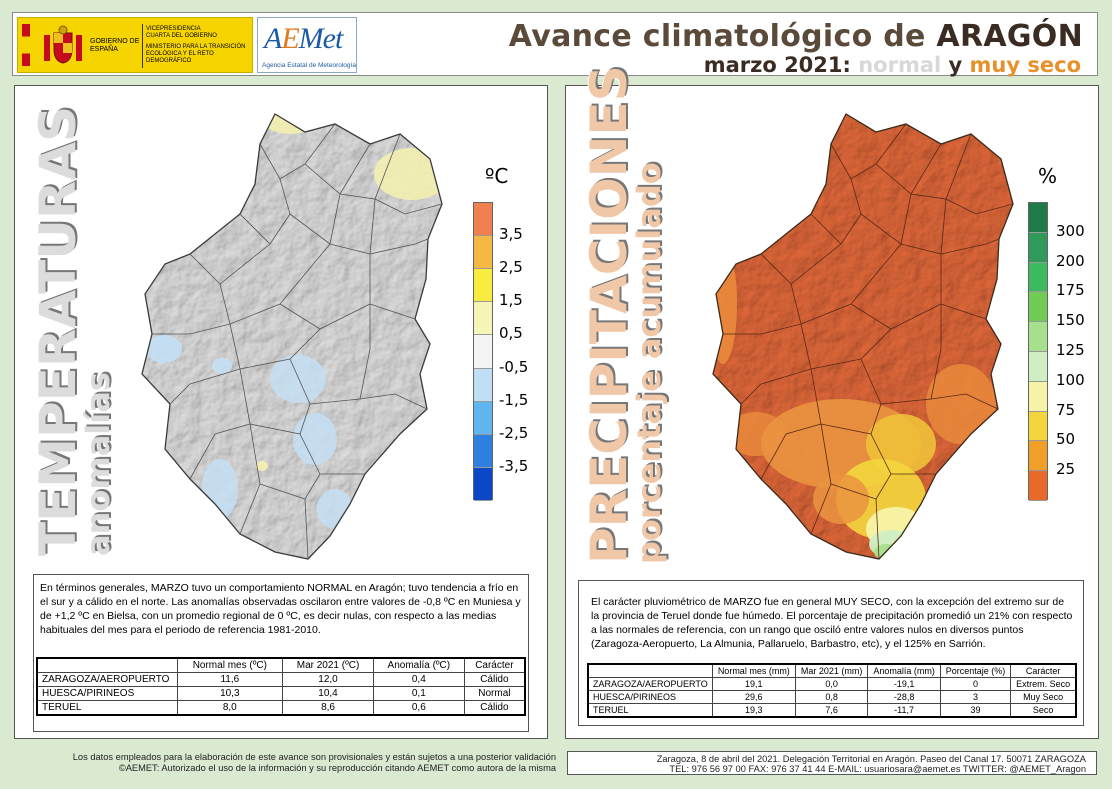  Describe the element at coordinates (297, 341) in the screenshot. I see `comarca-borders` at that location.